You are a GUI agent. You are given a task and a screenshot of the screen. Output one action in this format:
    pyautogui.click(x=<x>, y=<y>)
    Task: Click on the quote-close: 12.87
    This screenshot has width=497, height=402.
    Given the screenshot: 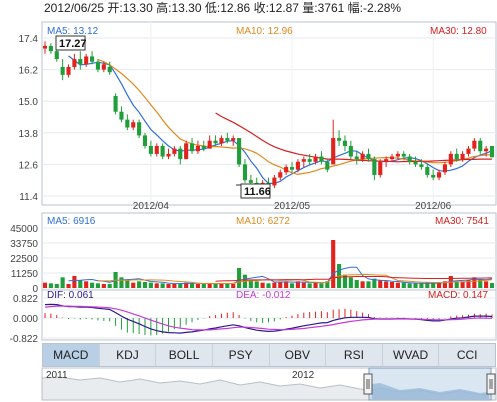 What is the action you would take?
    pyautogui.click(x=284, y=8)
    